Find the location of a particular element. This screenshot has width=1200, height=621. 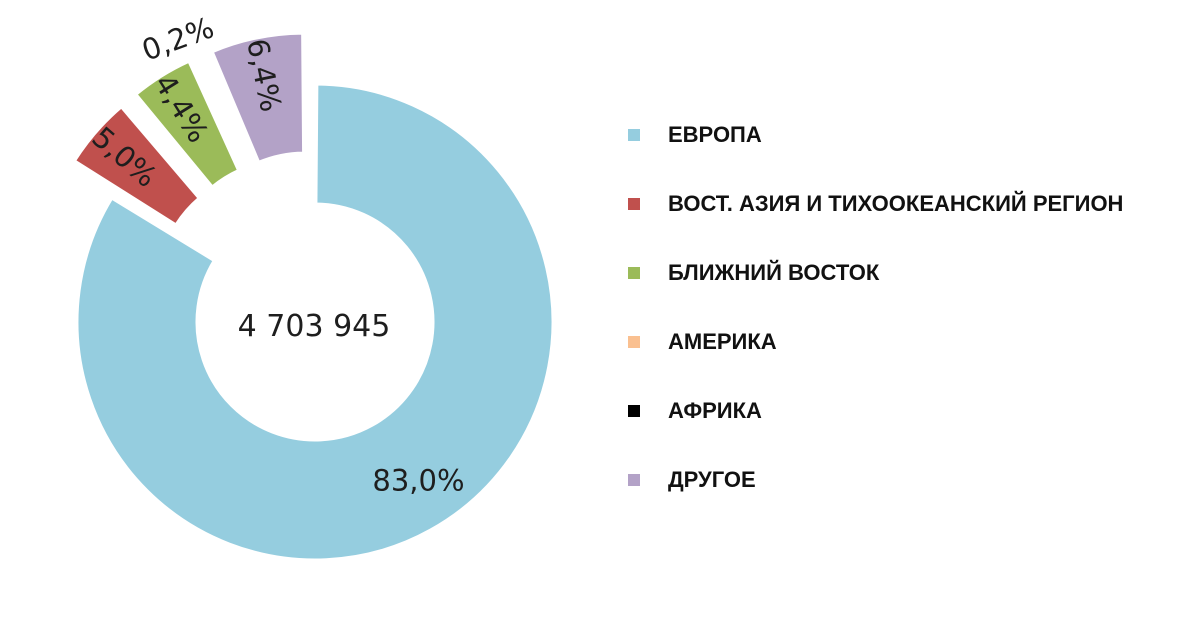

slice-other is located at coordinates (258, 98).